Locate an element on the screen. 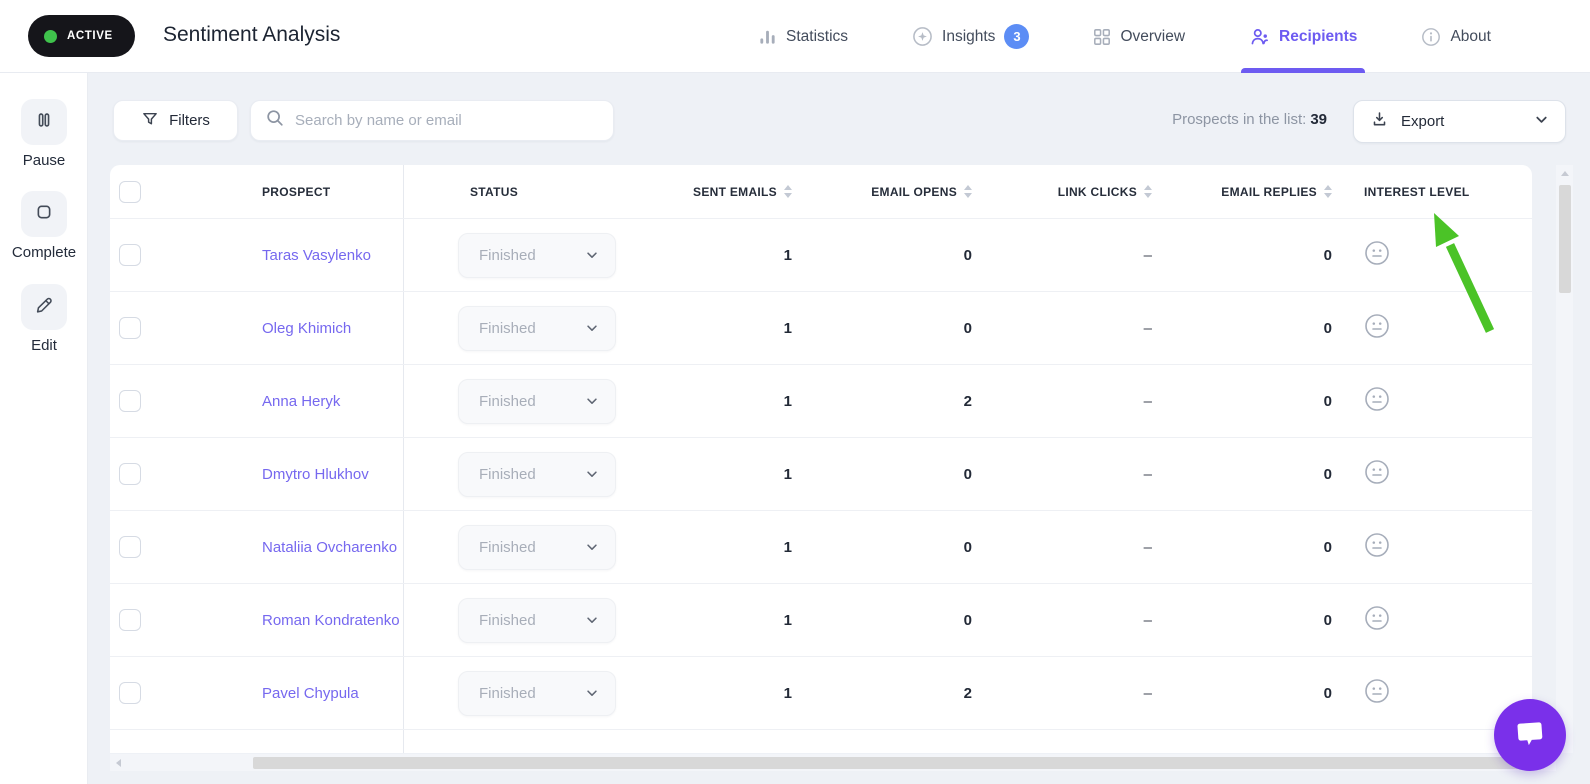  insights-count-badge: 3 is located at coordinates (1017, 36).